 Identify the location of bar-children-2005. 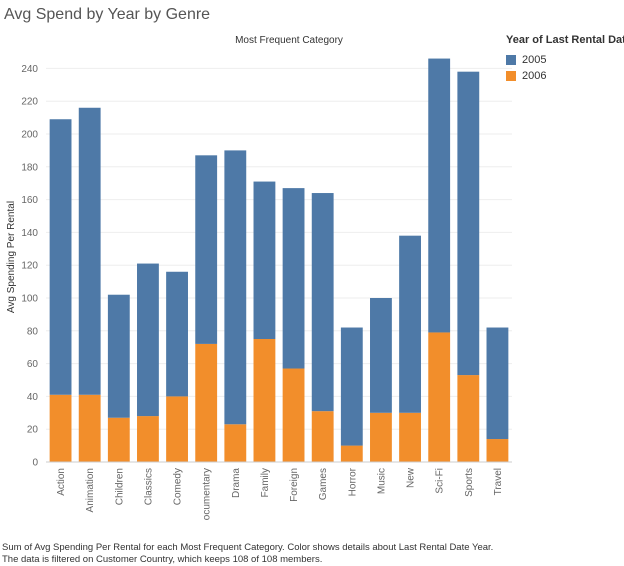
(118, 356).